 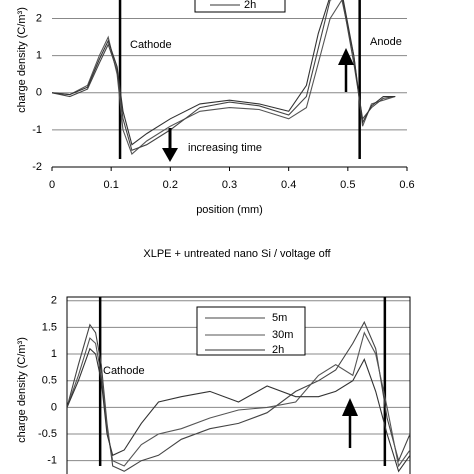 What do you see at coordinates (111, 185) in the screenshot?
I see `x-tick-label: 0.1` at bounding box center [111, 185].